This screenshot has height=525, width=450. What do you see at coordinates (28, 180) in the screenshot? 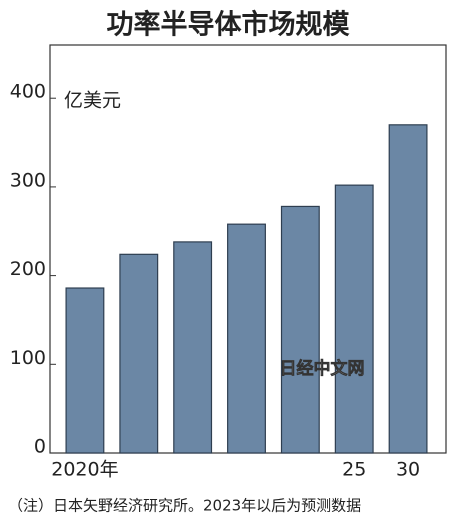
I see `y-tick-label: 300` at bounding box center [28, 180].